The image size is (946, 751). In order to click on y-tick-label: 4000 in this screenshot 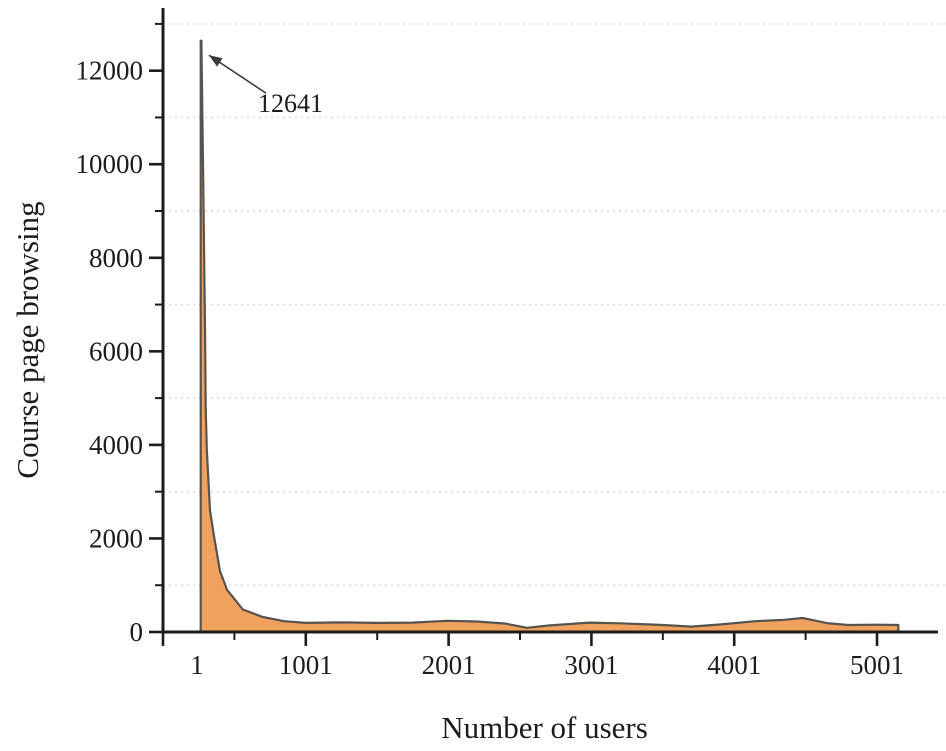, I will do `click(116, 445)`.